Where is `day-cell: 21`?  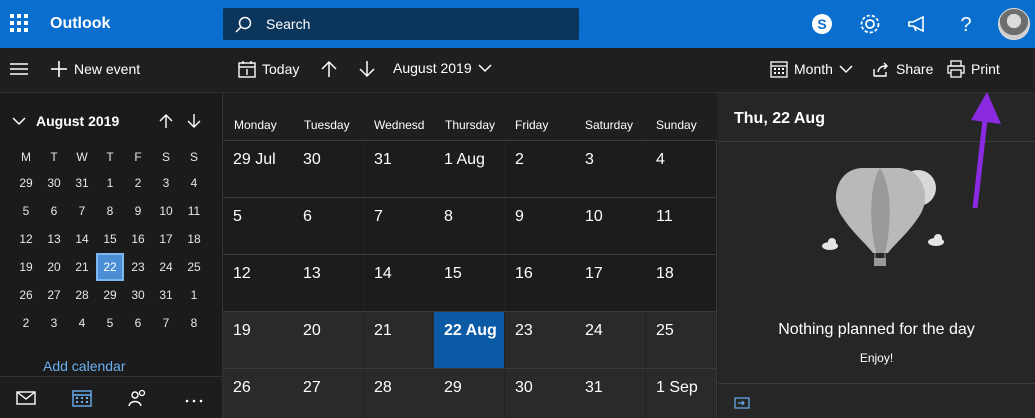 day-cell: 21 is located at coordinates (399, 340).